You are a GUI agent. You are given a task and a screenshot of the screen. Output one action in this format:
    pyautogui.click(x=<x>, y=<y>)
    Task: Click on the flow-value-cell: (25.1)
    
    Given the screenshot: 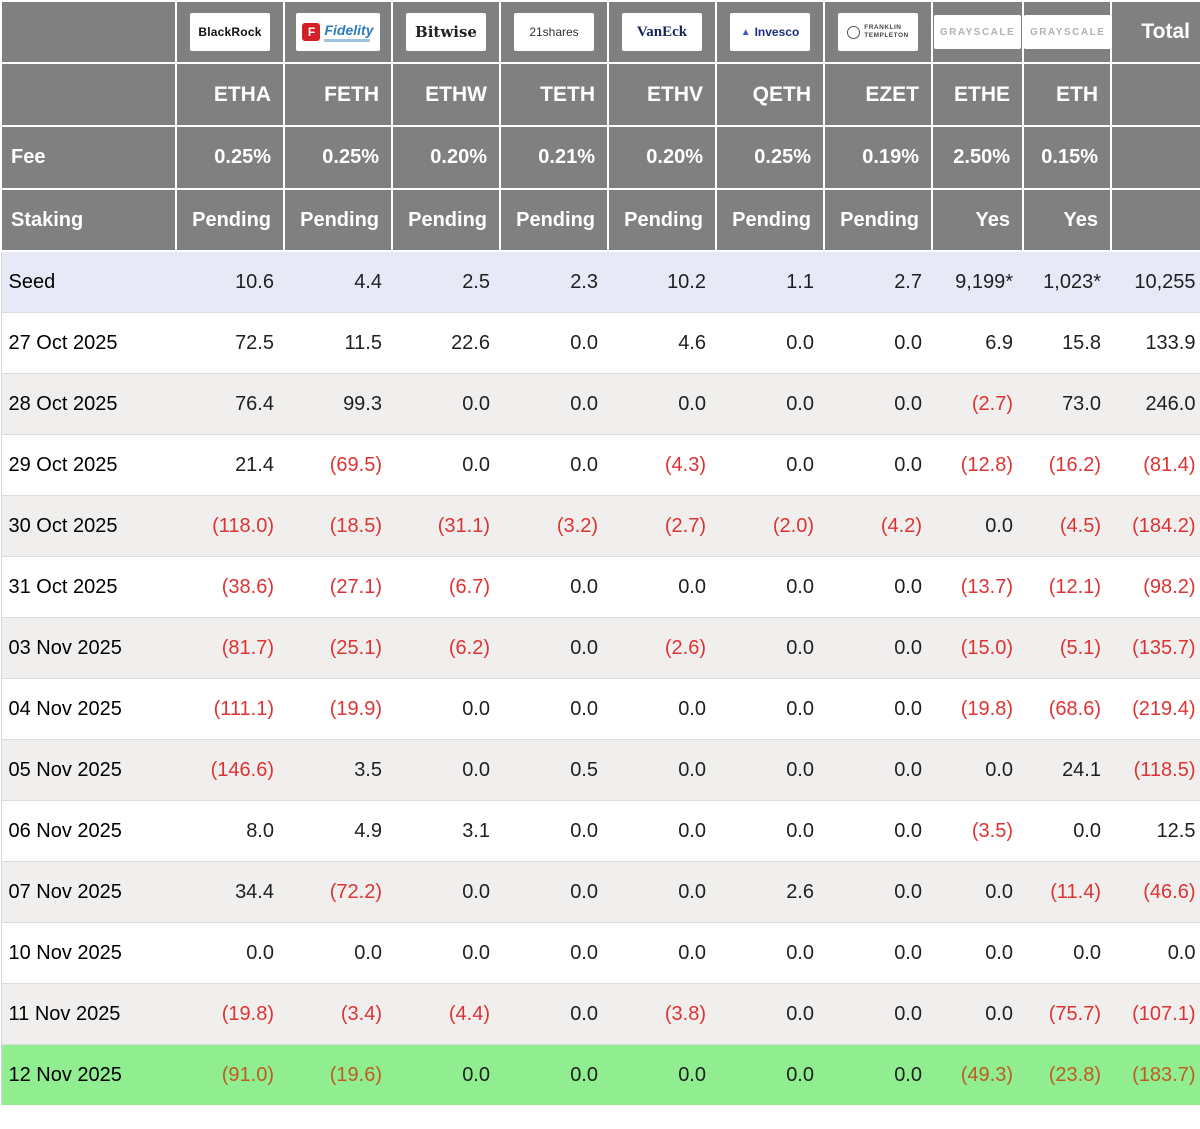 What is the action you would take?
    pyautogui.click(x=338, y=648)
    